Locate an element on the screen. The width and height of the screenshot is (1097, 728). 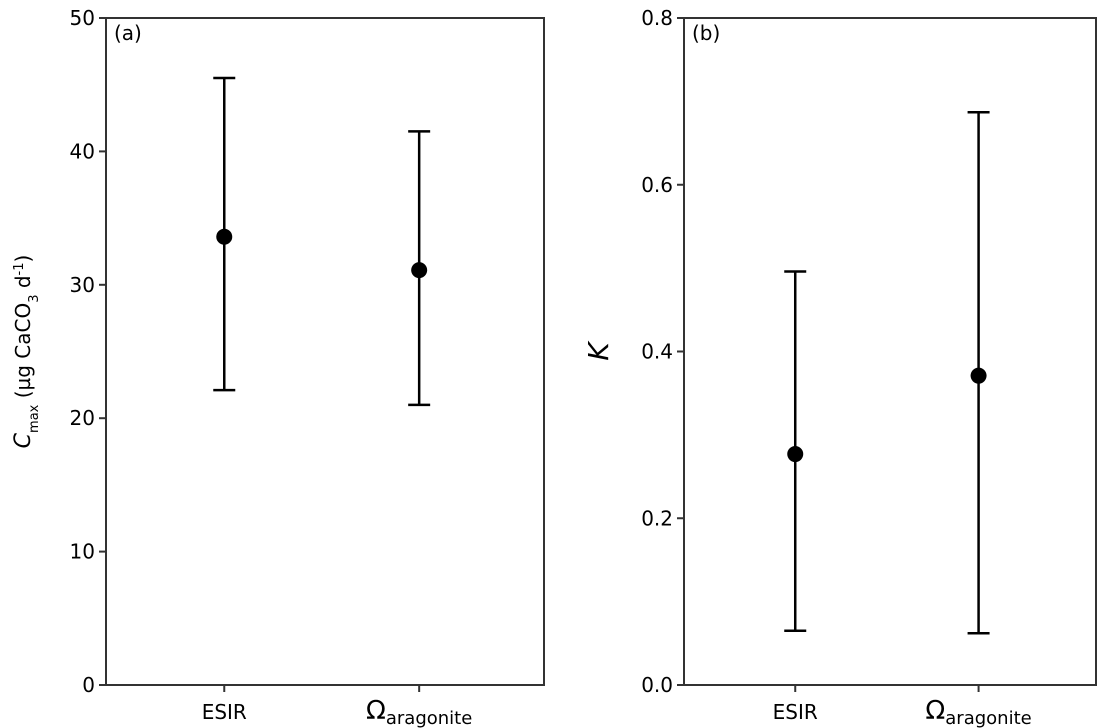
y-axis-label-part: ) is located at coordinates (23, 259).